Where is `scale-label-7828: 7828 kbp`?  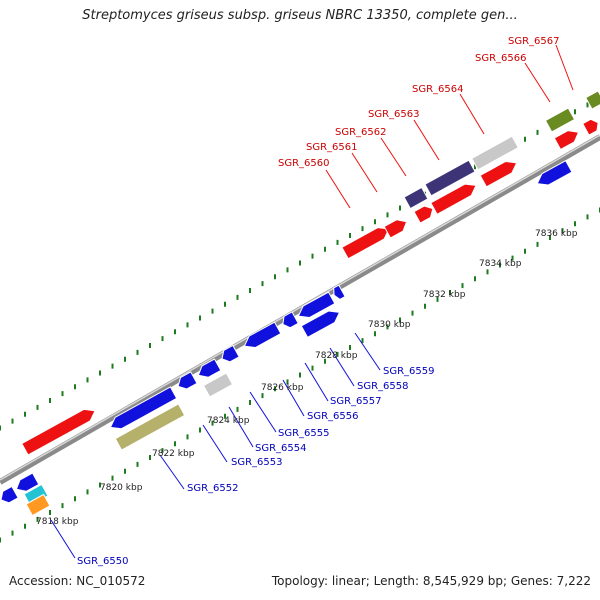
scale-label-7828: 7828 kbp is located at coordinates (336, 356).